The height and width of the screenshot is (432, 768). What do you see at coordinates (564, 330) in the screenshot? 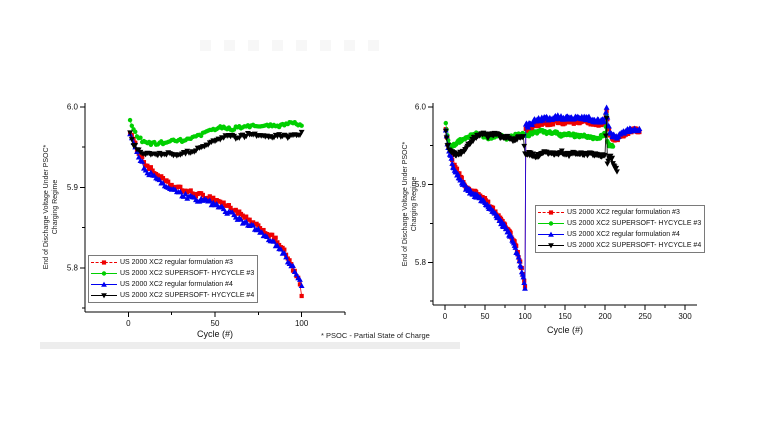
I see `right-chart-x-axis-label: Cycle (#)` at bounding box center [564, 330].